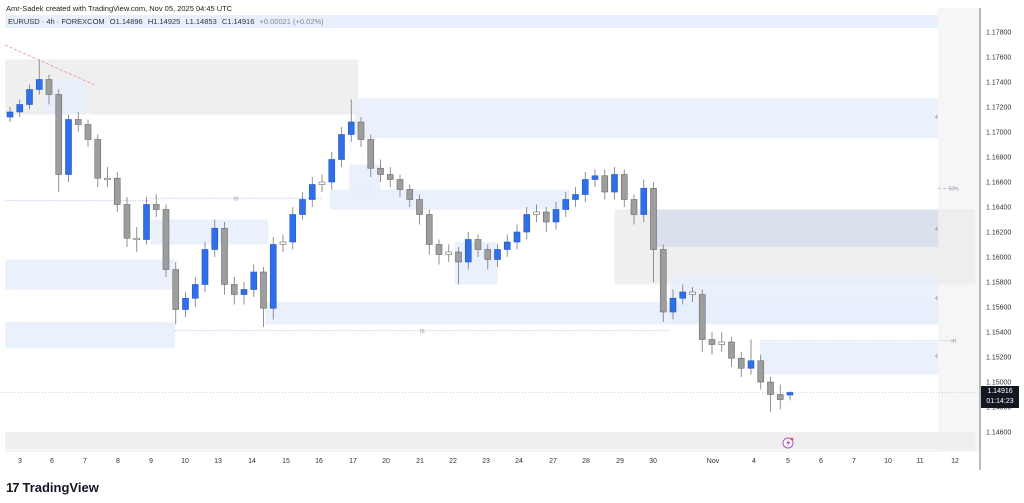 The width and height of the screenshot is (1024, 503). What do you see at coordinates (319, 461) in the screenshot?
I see `time-tick-label: 16` at bounding box center [319, 461].